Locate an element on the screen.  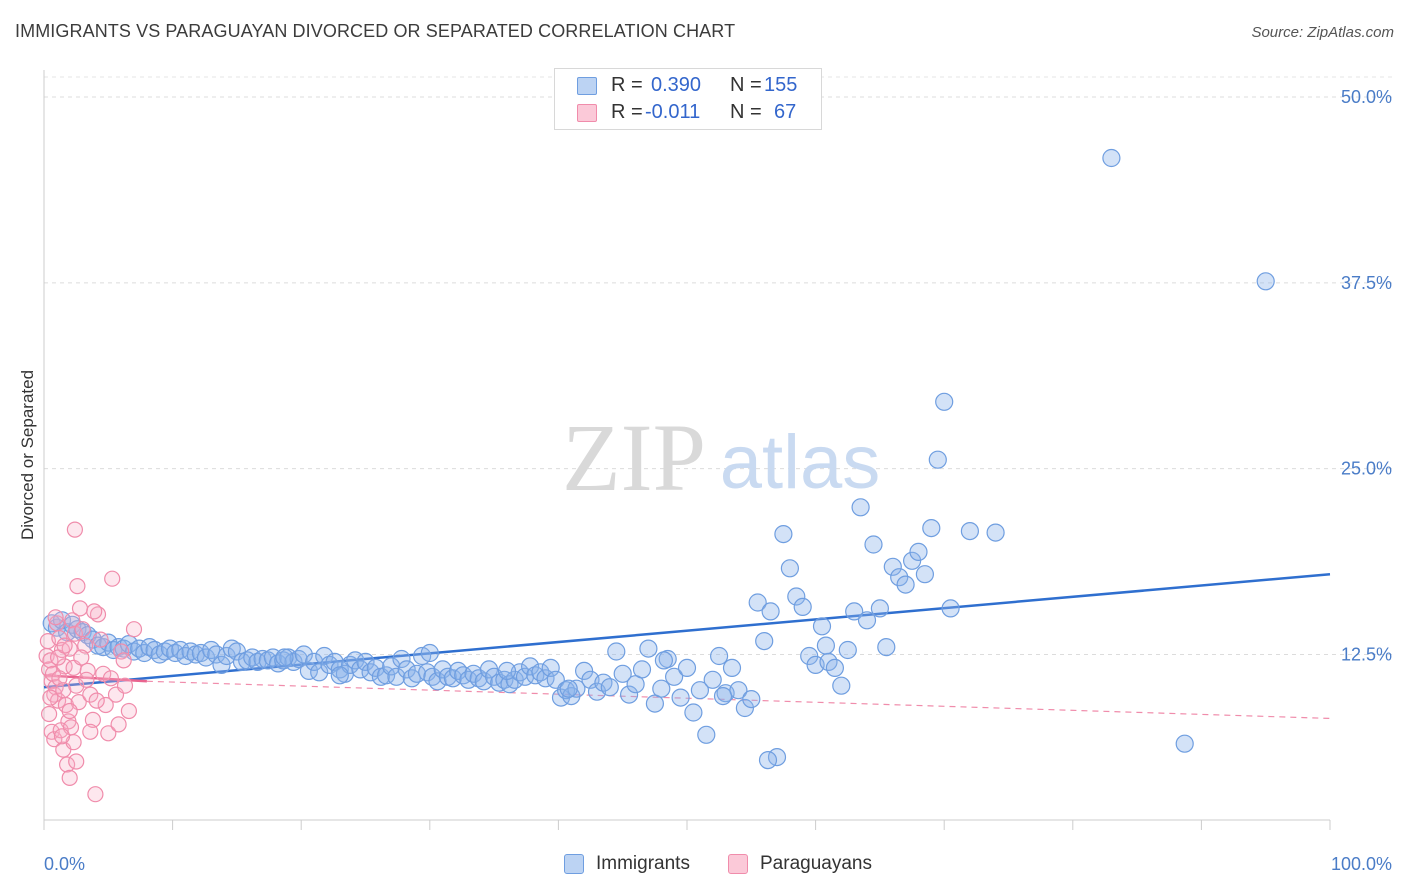
legend-label-immigrants: Immigrants is located at coordinates (643, 863).